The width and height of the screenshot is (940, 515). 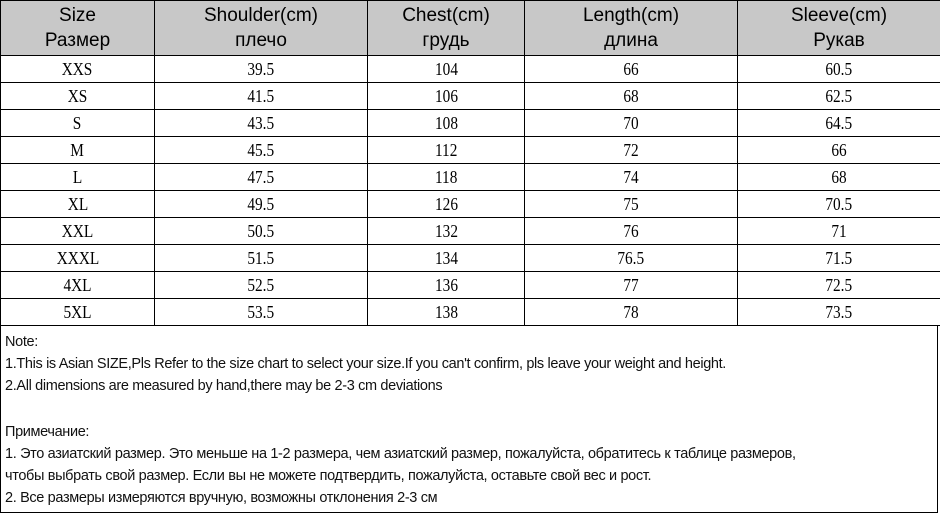 What do you see at coordinates (470, 285) in the screenshot?
I see `table-row: 4XL 52.5 136 77 72.5` at bounding box center [470, 285].